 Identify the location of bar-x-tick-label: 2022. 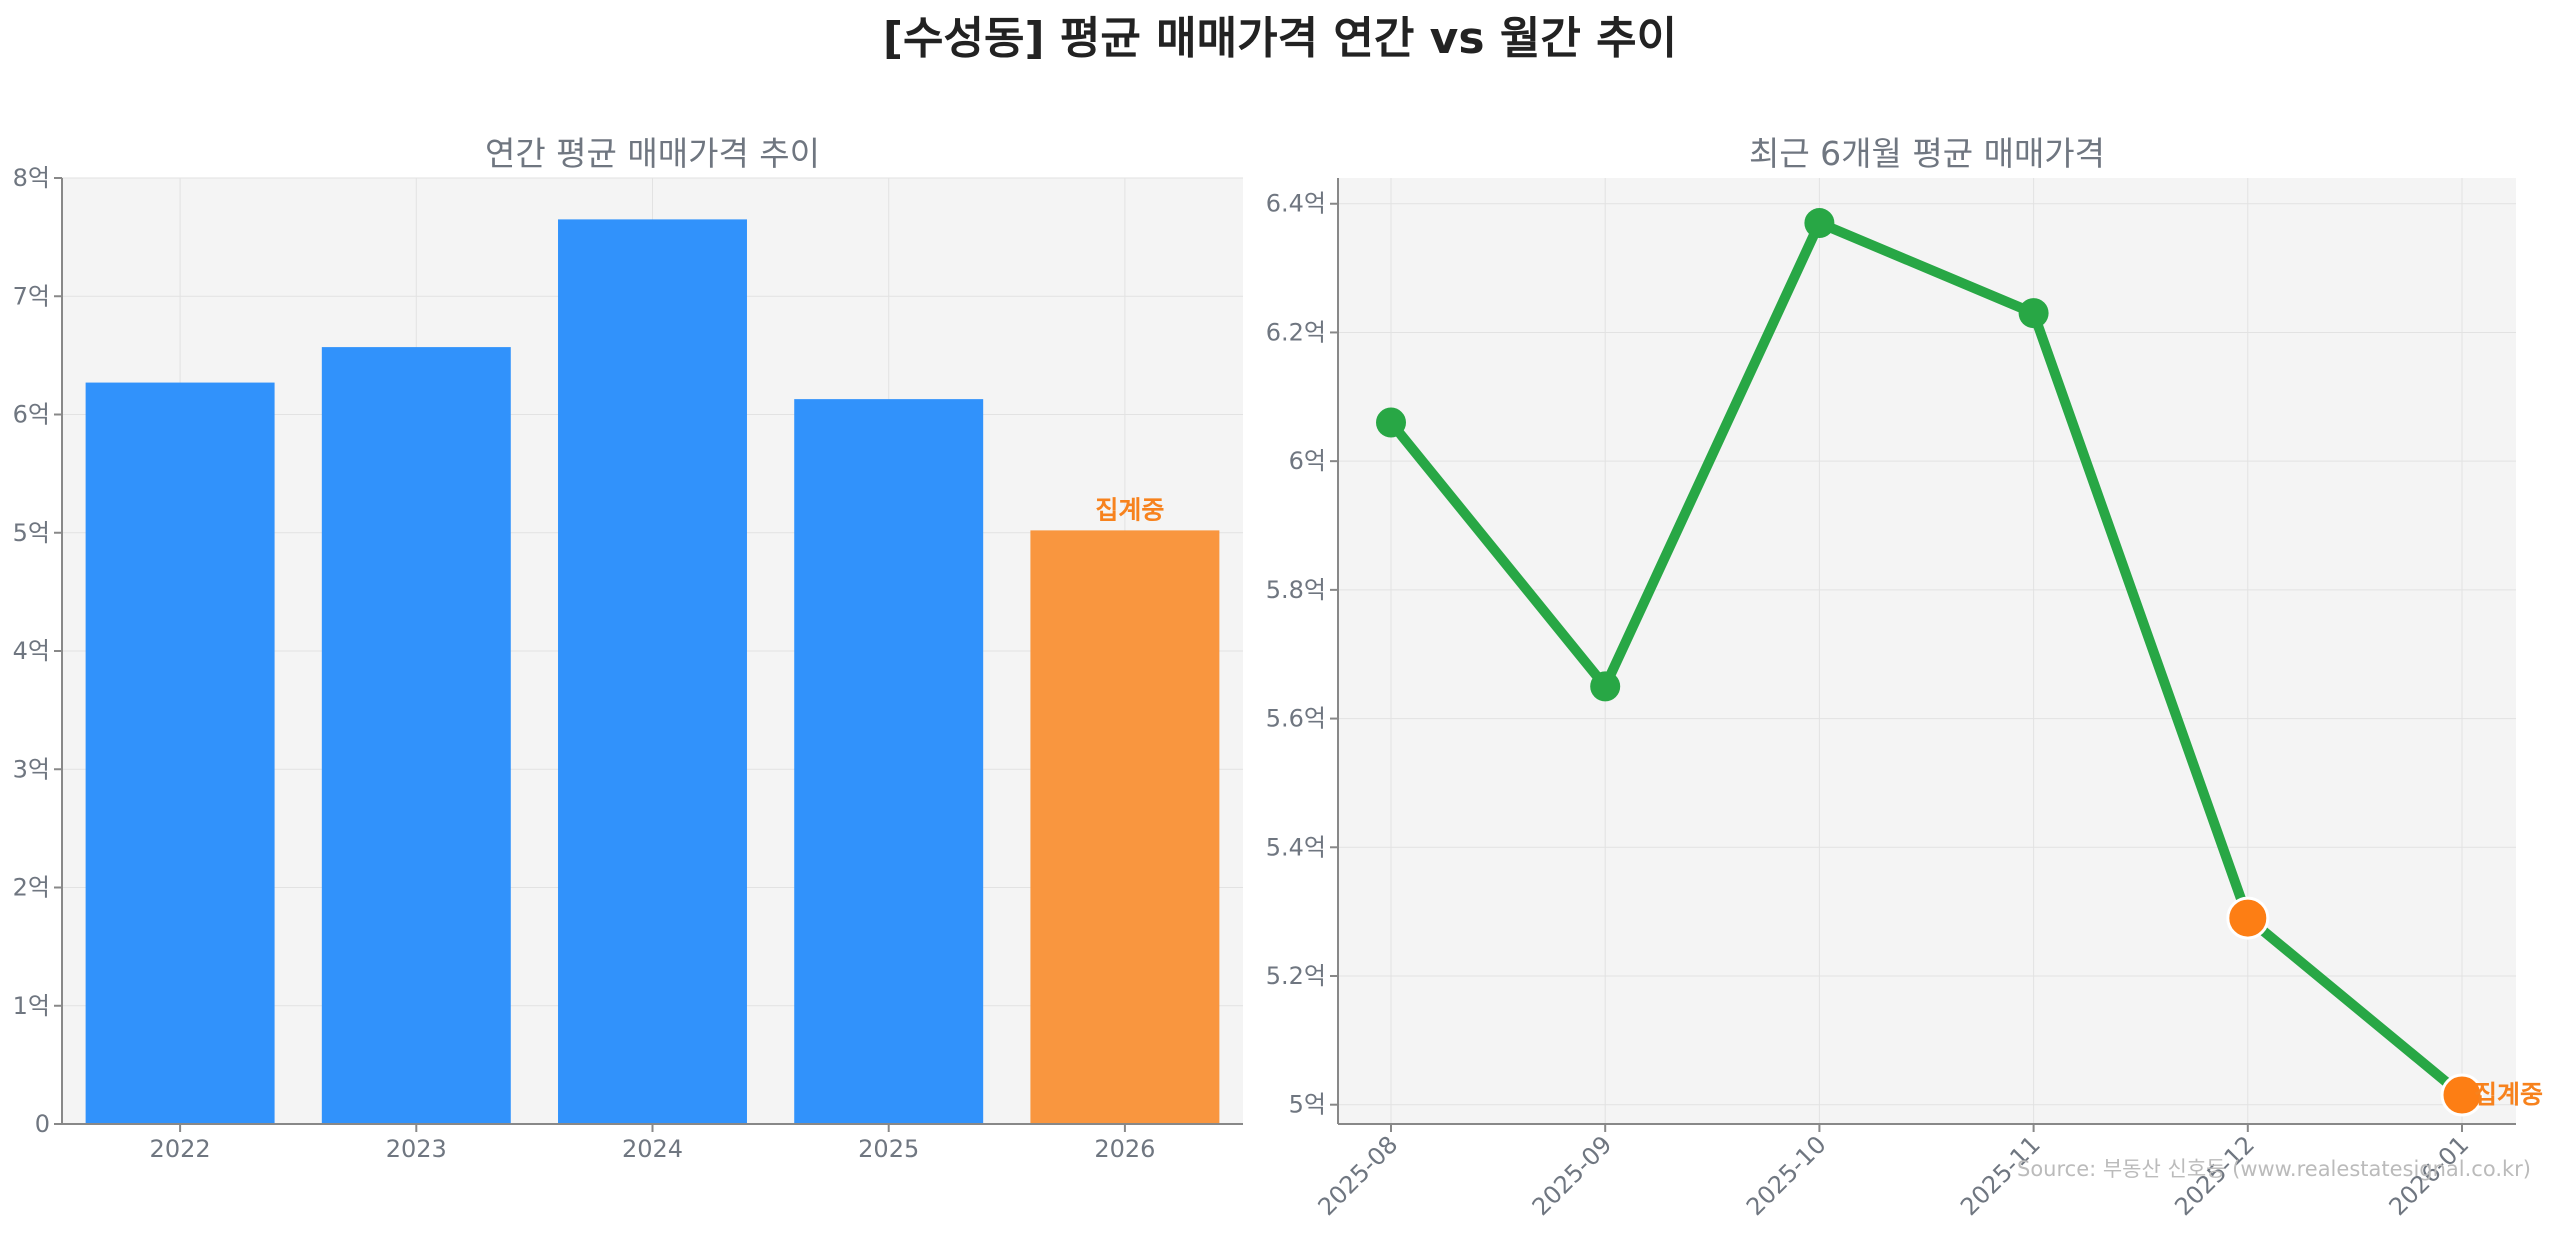
(180, 1149).